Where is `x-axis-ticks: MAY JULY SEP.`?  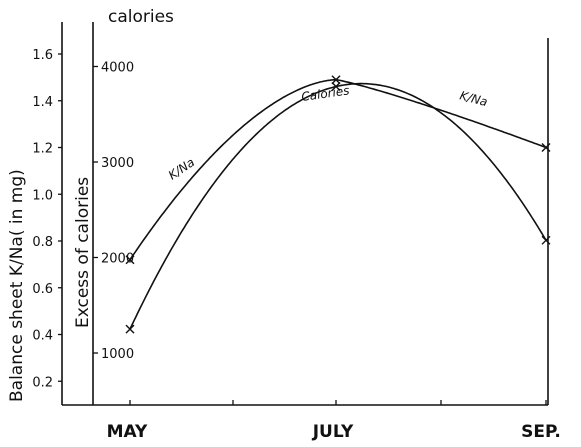 x-axis-ticks: MAY JULY SEP. is located at coordinates (334, 421).